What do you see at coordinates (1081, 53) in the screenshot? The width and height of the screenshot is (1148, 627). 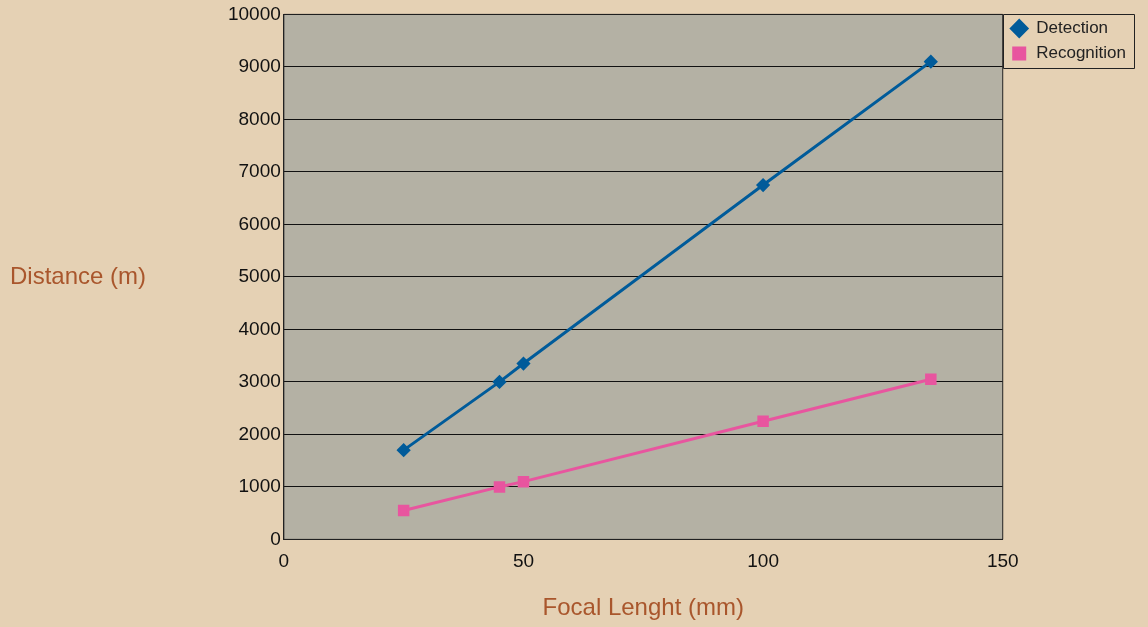 I see `legend-label: Recognition` at bounding box center [1081, 53].